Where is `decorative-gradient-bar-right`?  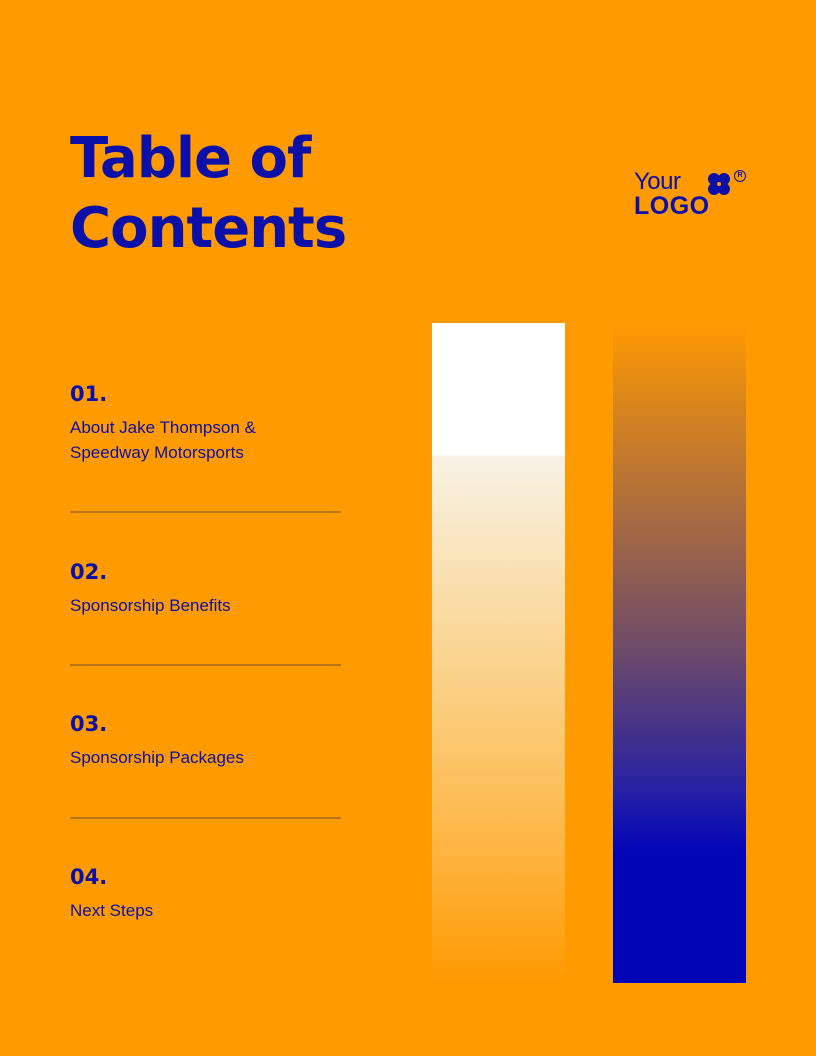
decorative-gradient-bar-right is located at coordinates (679, 653).